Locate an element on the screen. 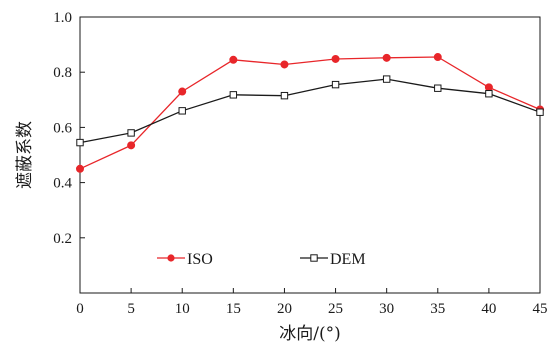  x-tick-label: 20 is located at coordinates (284, 309).